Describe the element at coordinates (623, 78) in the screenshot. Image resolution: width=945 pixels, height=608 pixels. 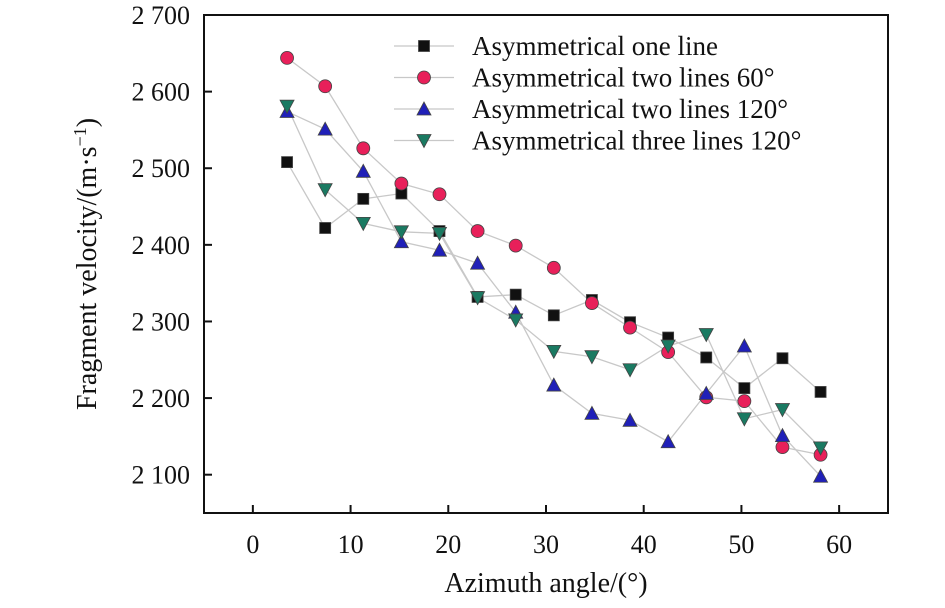
I see `legend-label-1: Asymmetrical two lines 60°` at that location.